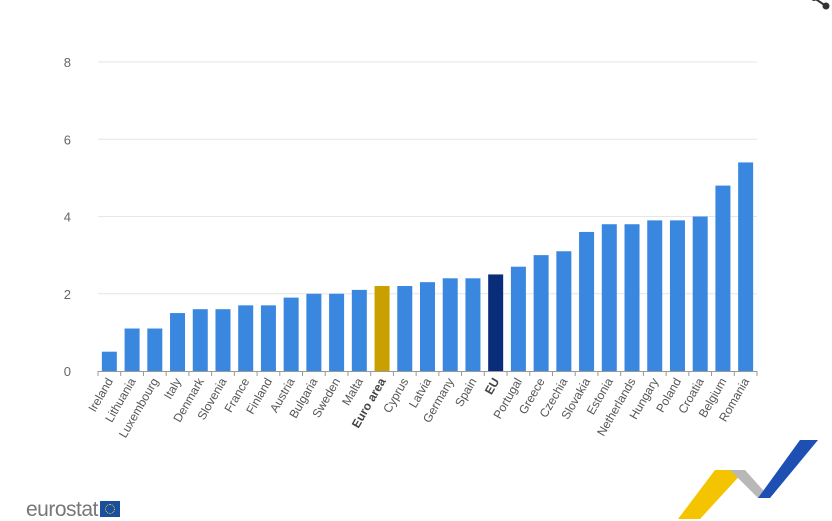  I want to click on x-tick-label: Spain, so click(465, 393).